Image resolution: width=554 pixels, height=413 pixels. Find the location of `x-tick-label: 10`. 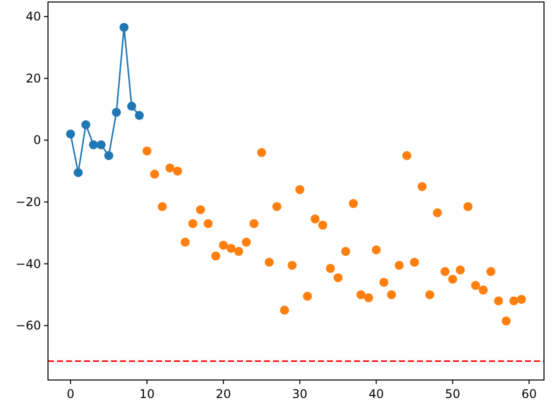

x-tick-label: 10 is located at coordinates (147, 394).